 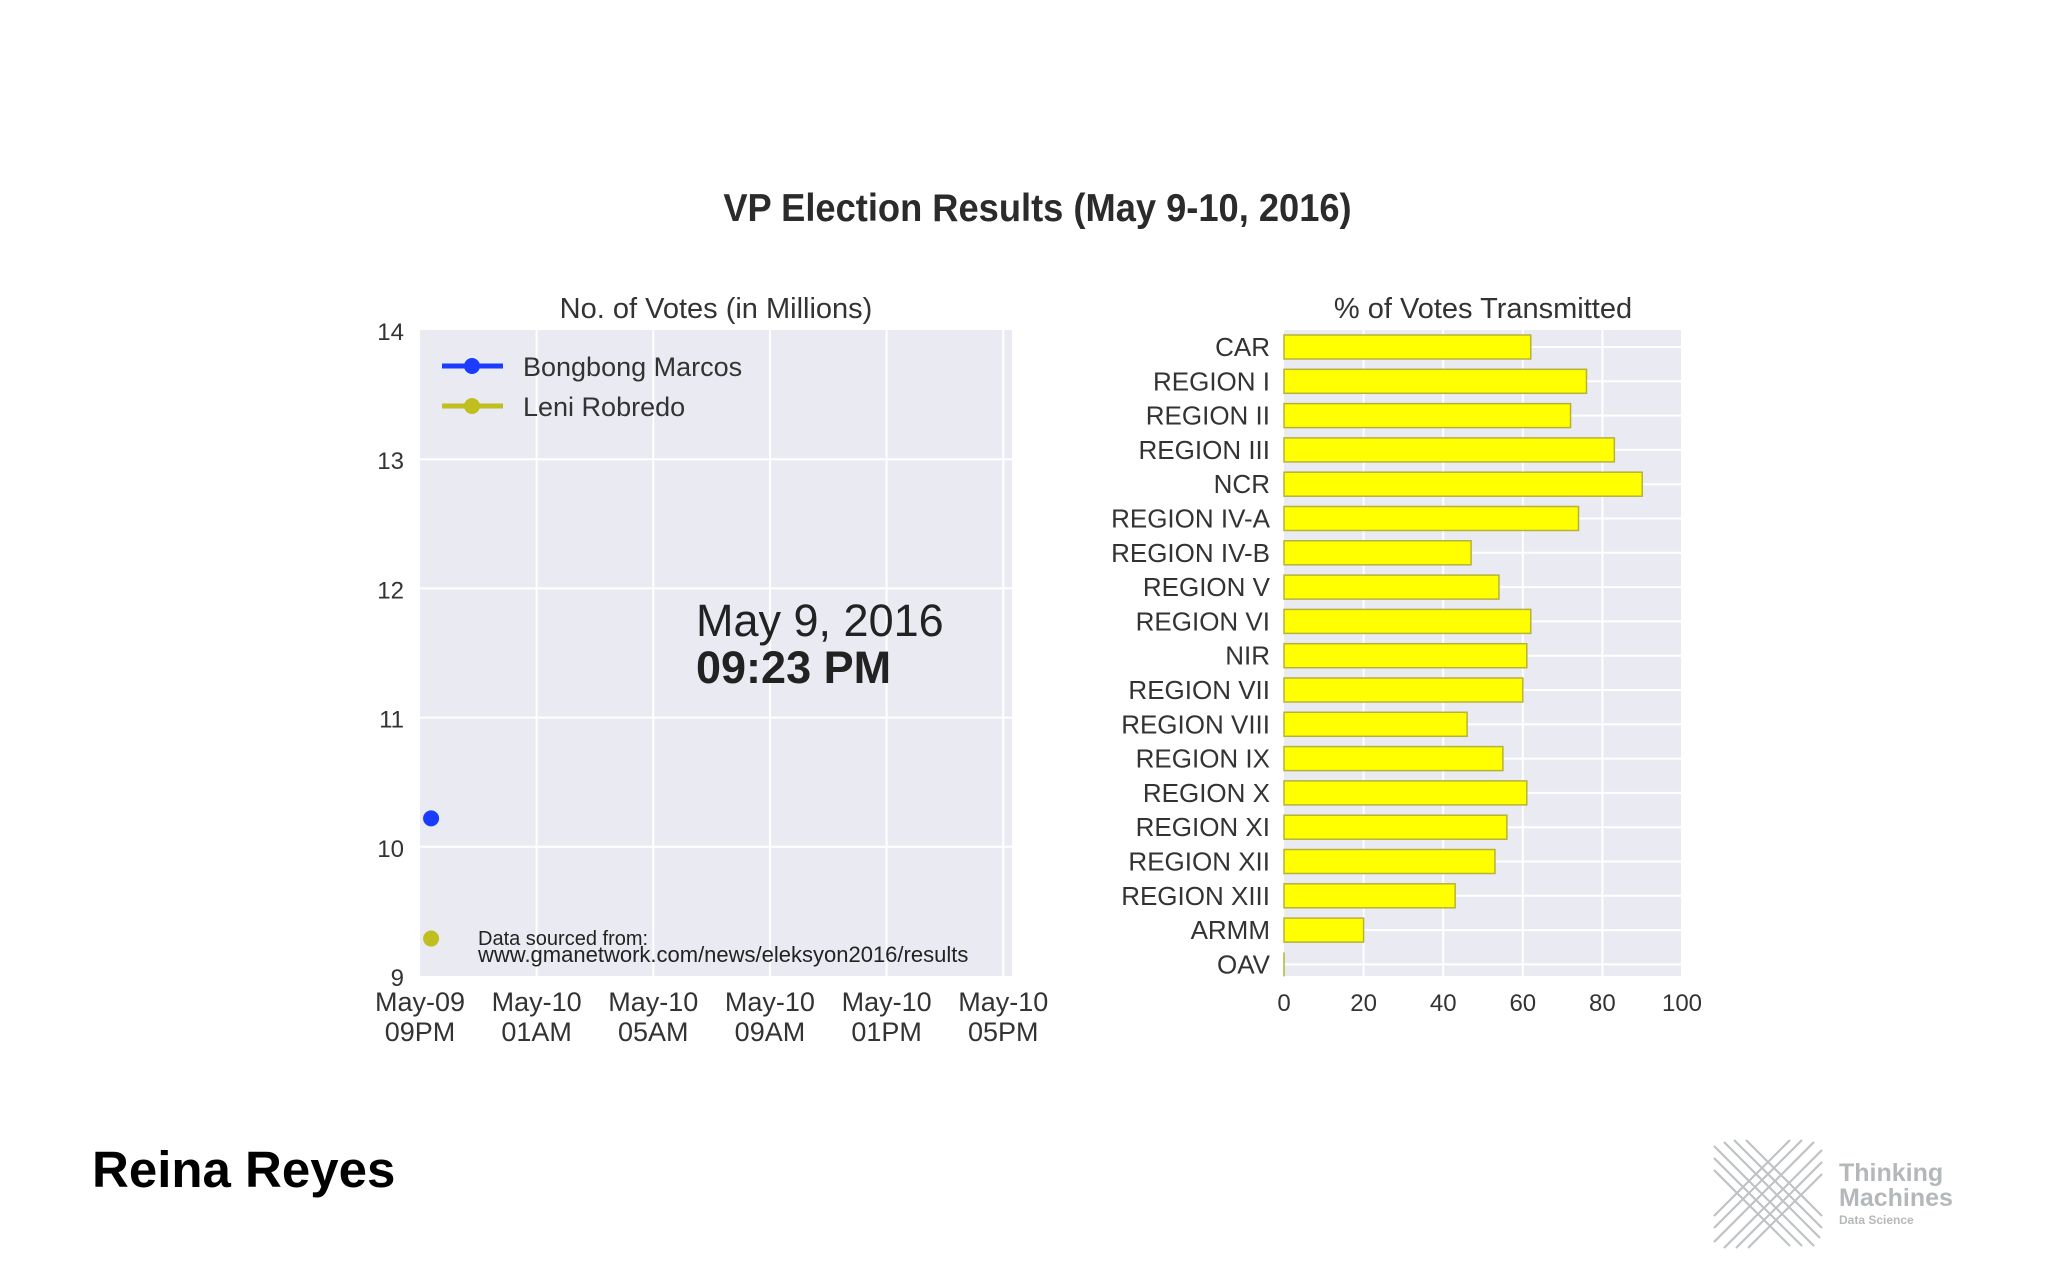 I want to click on transmitted-region-label: REGION I, so click(x=1211, y=381).